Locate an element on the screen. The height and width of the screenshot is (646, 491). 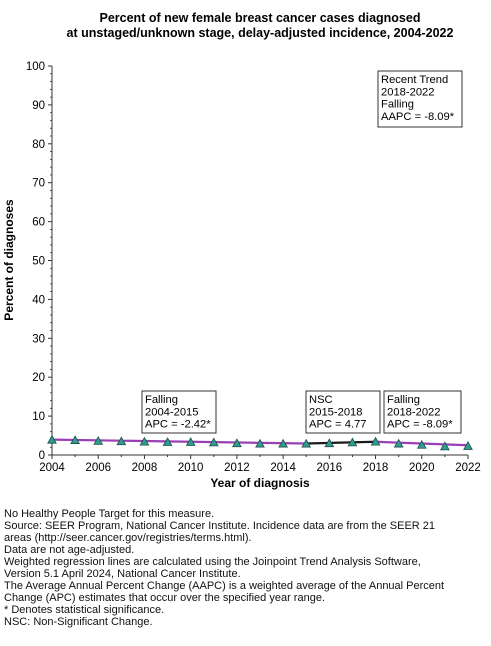
y-tick-label: 100 is located at coordinates (35, 67).